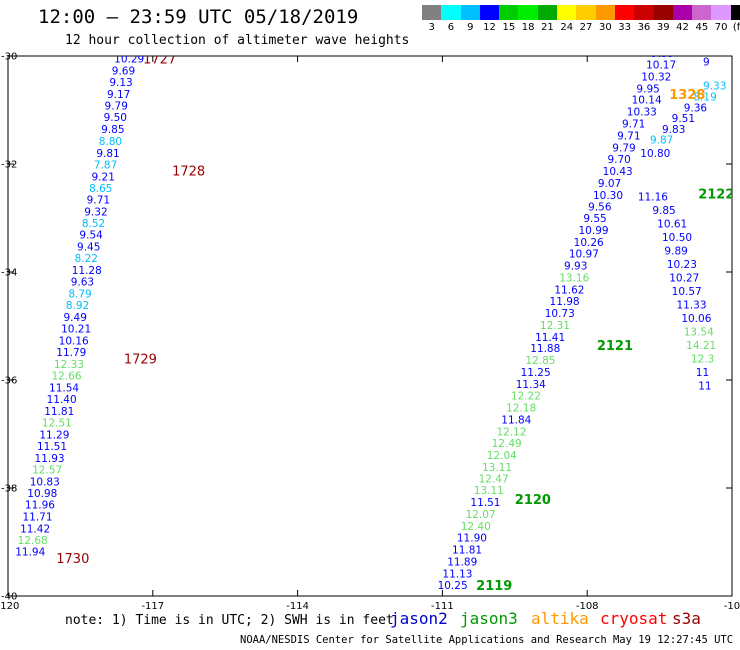  What do you see at coordinates (9, 57) in the screenshot?
I see `y-tick-label: -30` at bounding box center [9, 57].